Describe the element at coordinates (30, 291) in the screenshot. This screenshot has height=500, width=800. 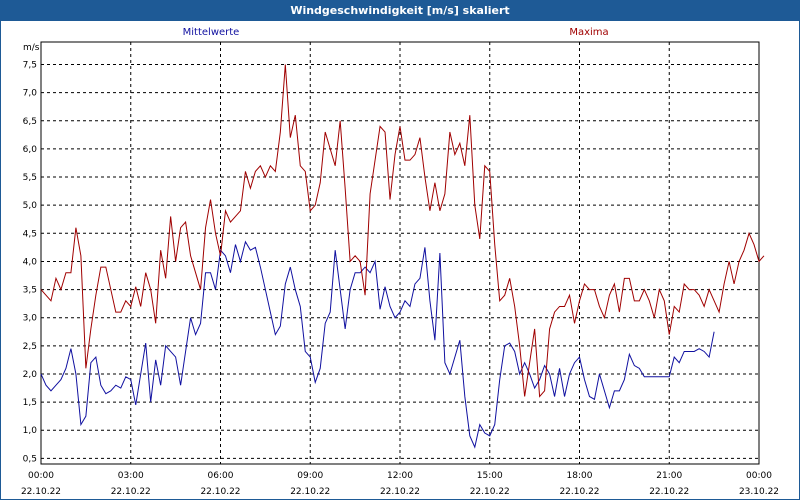
I see `y-tick-label: 3,5` at that location.